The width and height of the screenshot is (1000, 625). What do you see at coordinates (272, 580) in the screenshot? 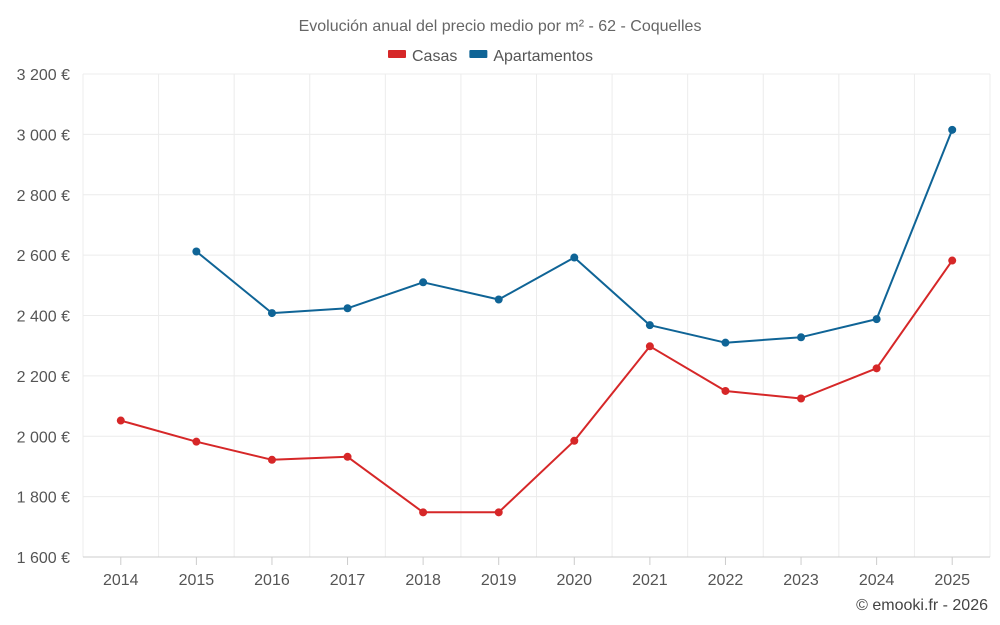
I see `x-tick-label: 2016` at bounding box center [272, 580].